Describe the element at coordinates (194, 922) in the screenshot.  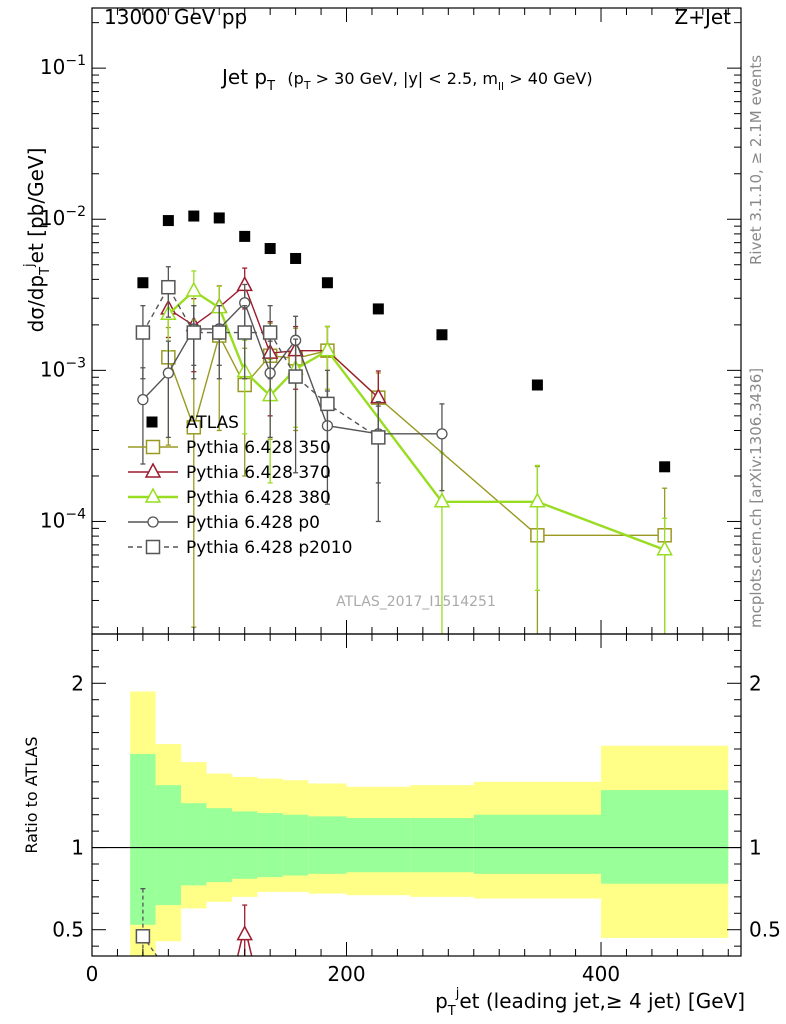
I see `ratio-plot-marks` at that location.